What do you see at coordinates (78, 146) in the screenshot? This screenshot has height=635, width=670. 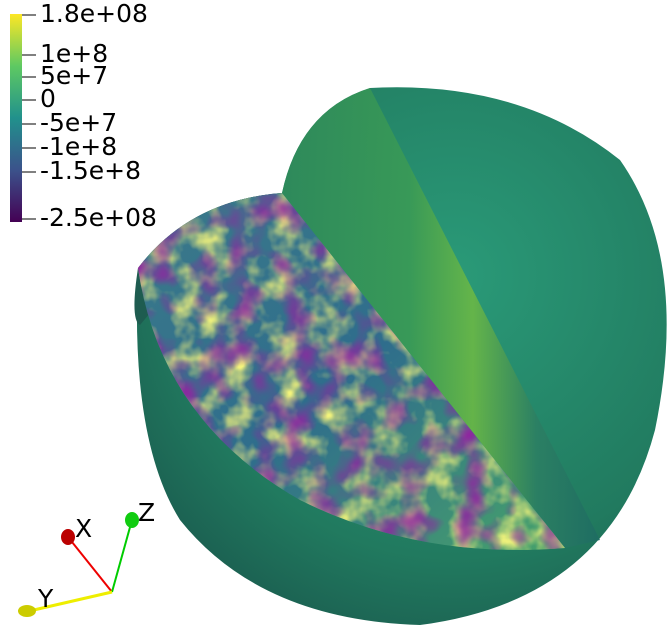 I see `colorbar-label: -1e+8` at bounding box center [78, 146].